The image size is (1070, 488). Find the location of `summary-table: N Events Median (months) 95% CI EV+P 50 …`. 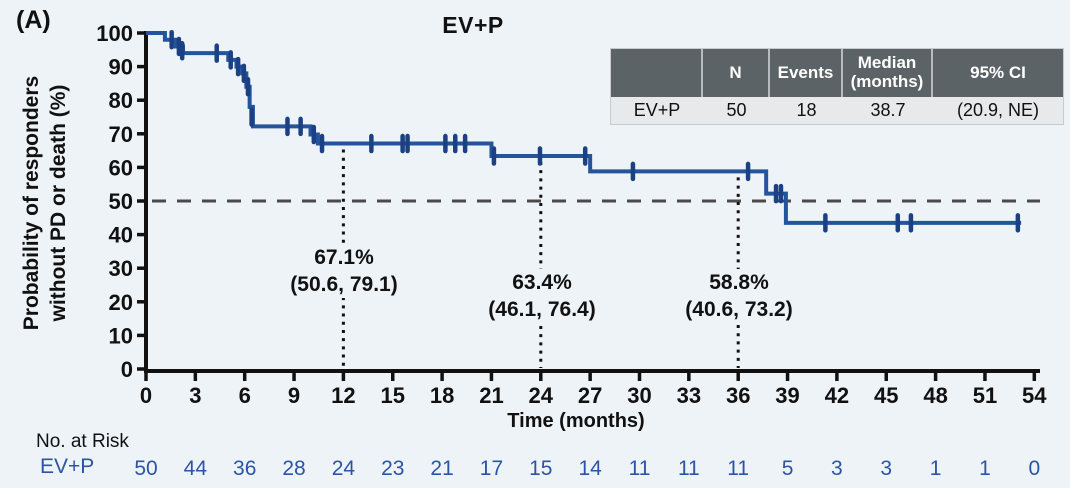

summary-table: N Events Median (months) 95% CI EV+P 50 … is located at coordinates (837, 86).